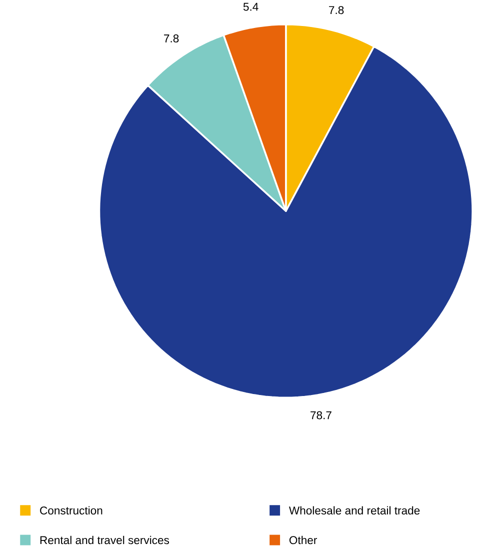 The image size is (485, 547). What do you see at coordinates (303, 540) in the screenshot?
I see `legend-label: Other` at bounding box center [303, 540].